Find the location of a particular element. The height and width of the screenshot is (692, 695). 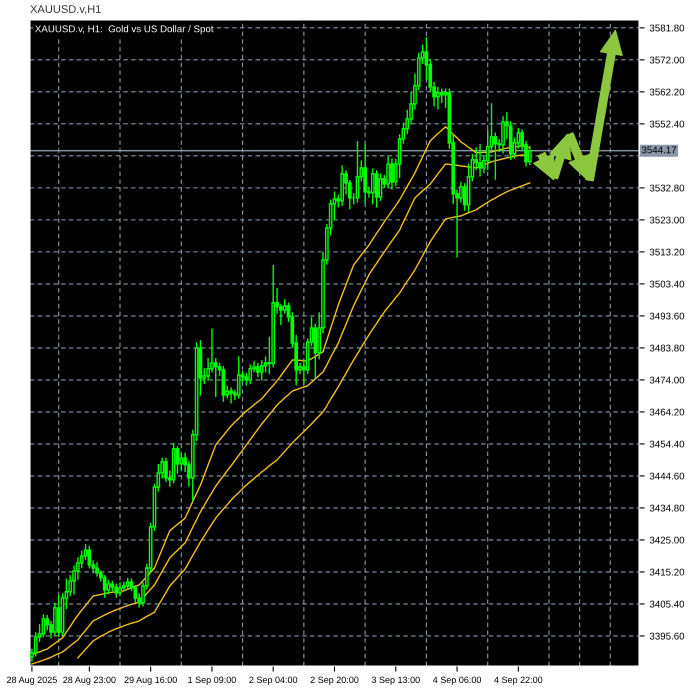

x-tick-label: 4 Sep 22:00 is located at coordinates (518, 680).